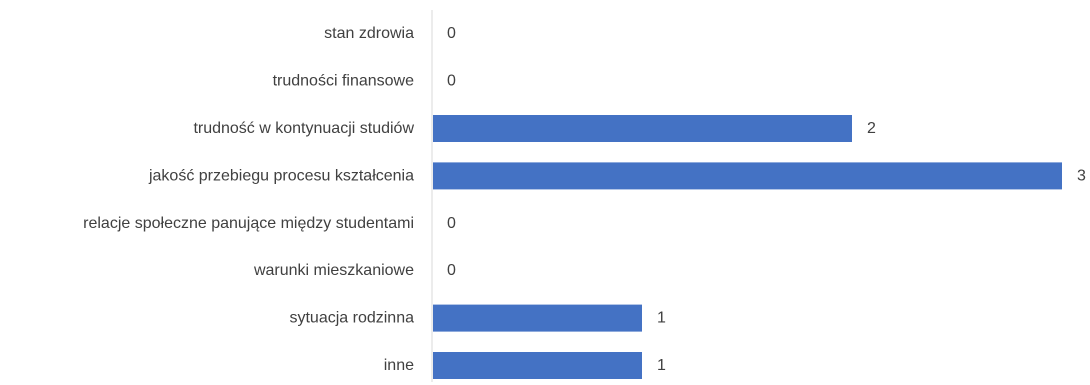 This screenshot has width=1090, height=385. What do you see at coordinates (369, 33) in the screenshot?
I see `category-label: stan zdrowia` at bounding box center [369, 33].